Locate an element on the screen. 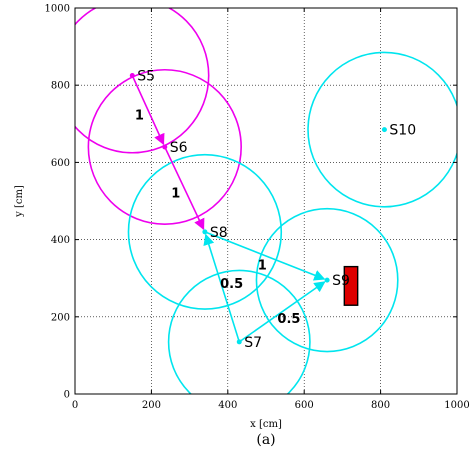 The image size is (472, 453). x-tick-label: 200 is located at coordinates (151, 405).